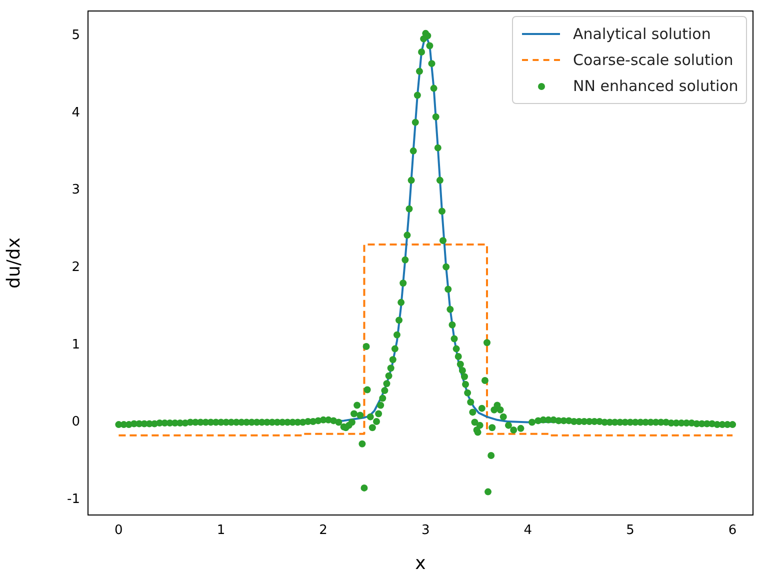 This screenshot has height=579, width=757. I want to click on legend-label: NN enhanced solution, so click(655, 86).